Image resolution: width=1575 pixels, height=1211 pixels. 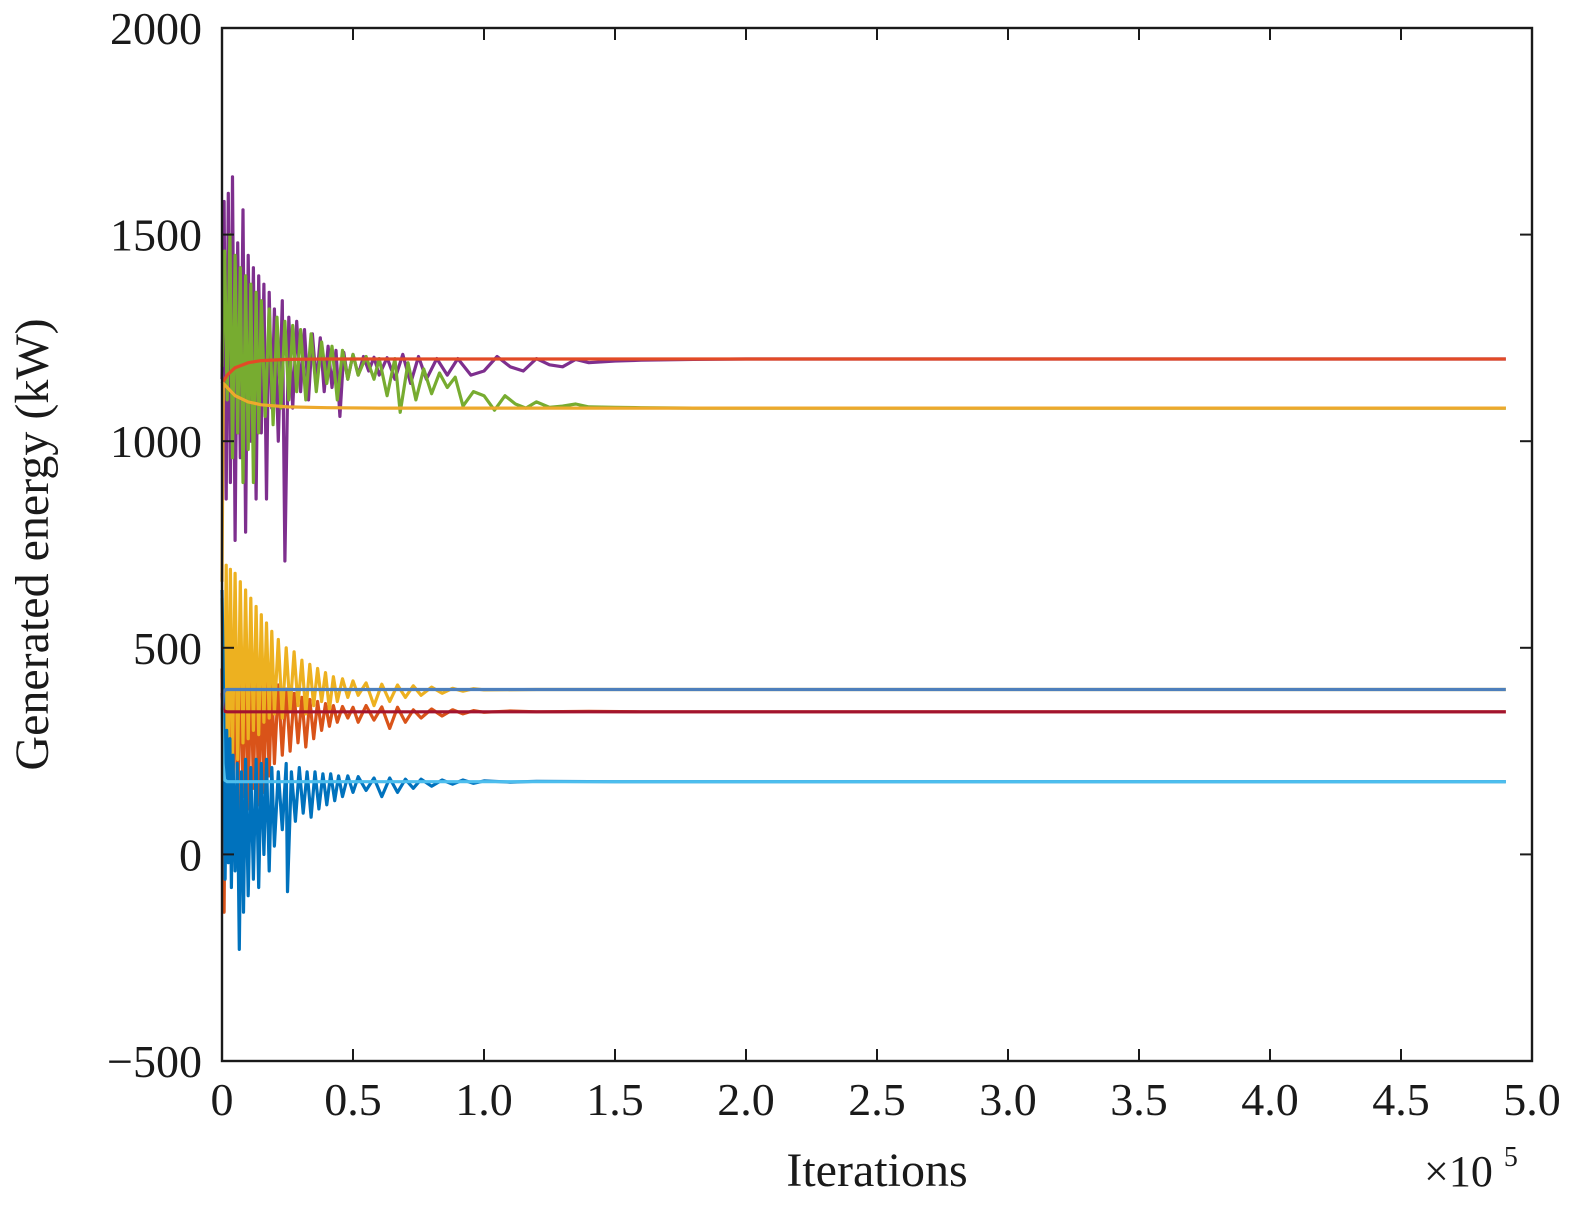 I want to click on y-tick-label: 2000, so click(x=156, y=28).